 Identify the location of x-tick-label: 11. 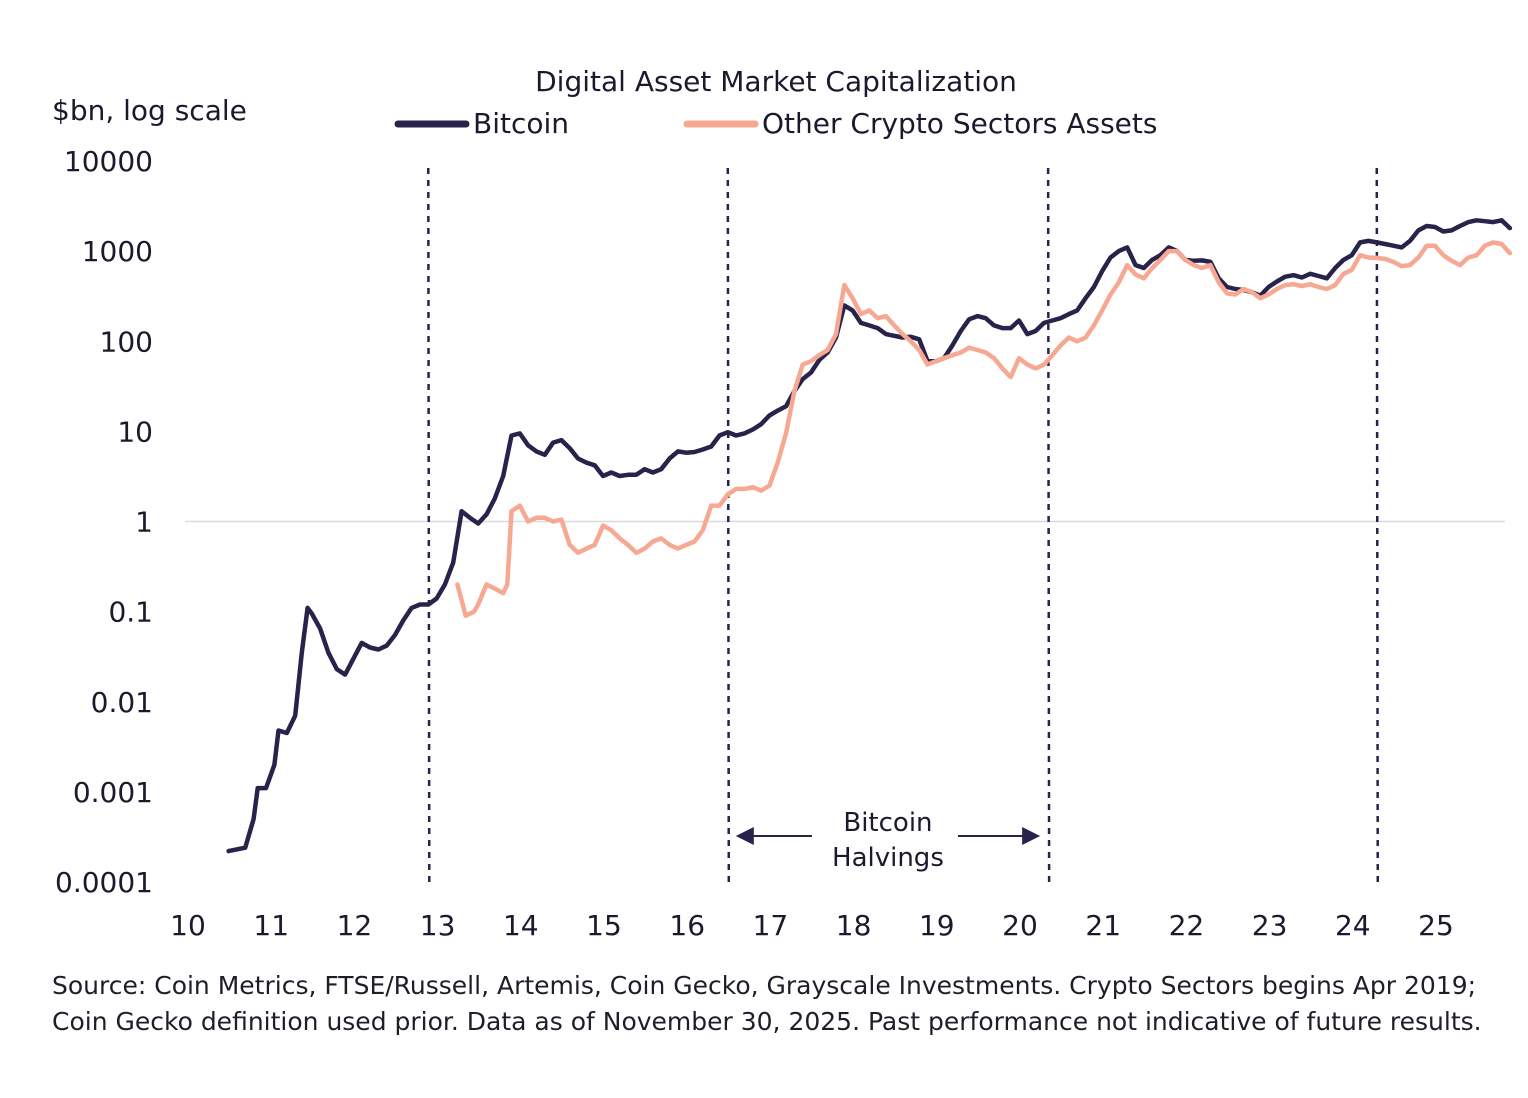
(271, 925).